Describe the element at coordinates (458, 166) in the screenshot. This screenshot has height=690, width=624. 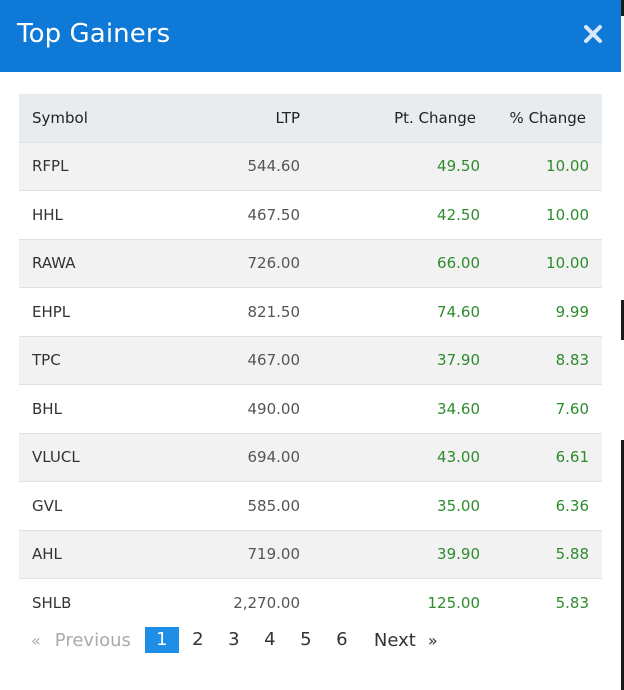
I see `cell-pt-change: 49.50` at that location.